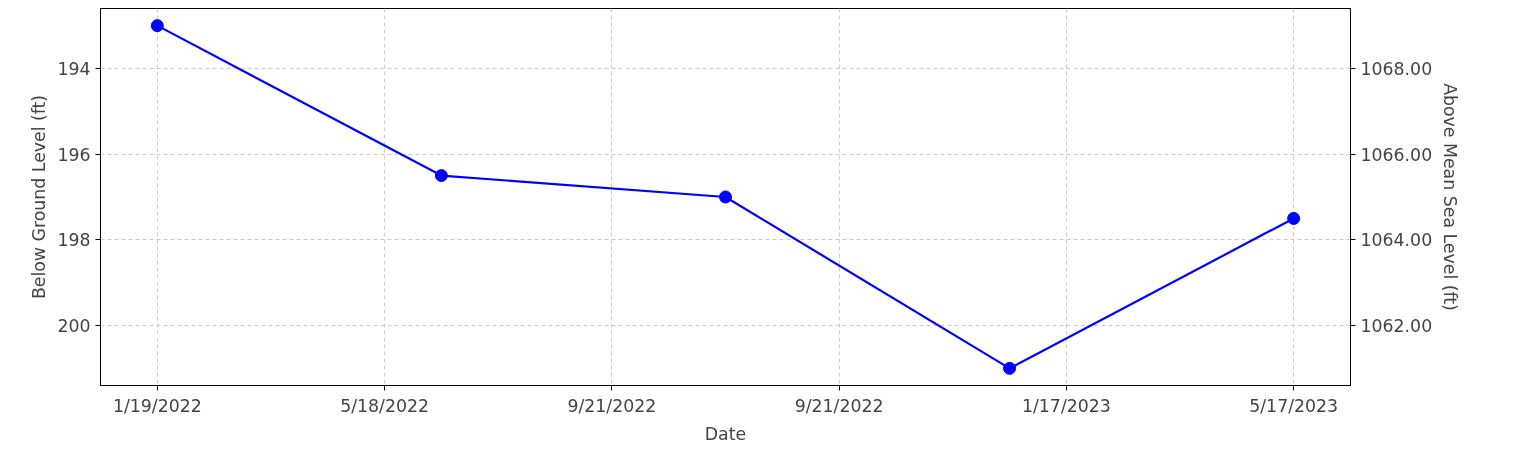  Describe the element at coordinates (157, 405) in the screenshot. I see `text: 1/19/2022` at that location.